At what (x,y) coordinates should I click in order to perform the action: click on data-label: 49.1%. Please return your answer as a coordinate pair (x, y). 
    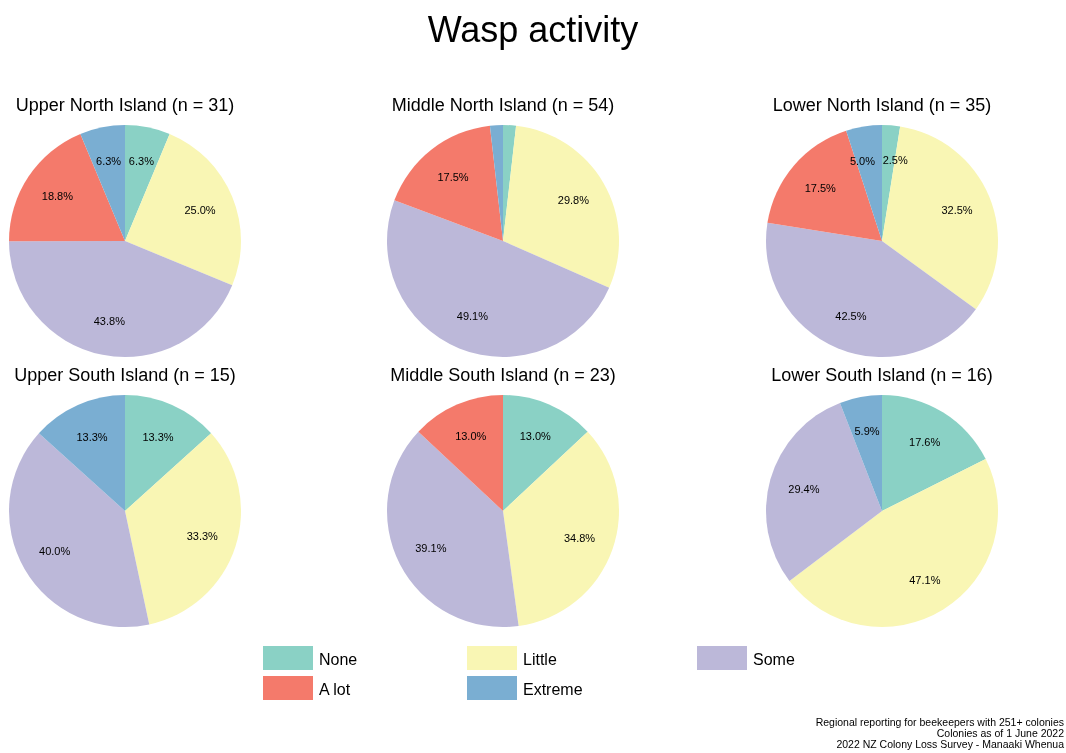
    Looking at the image, I should click on (472, 316).